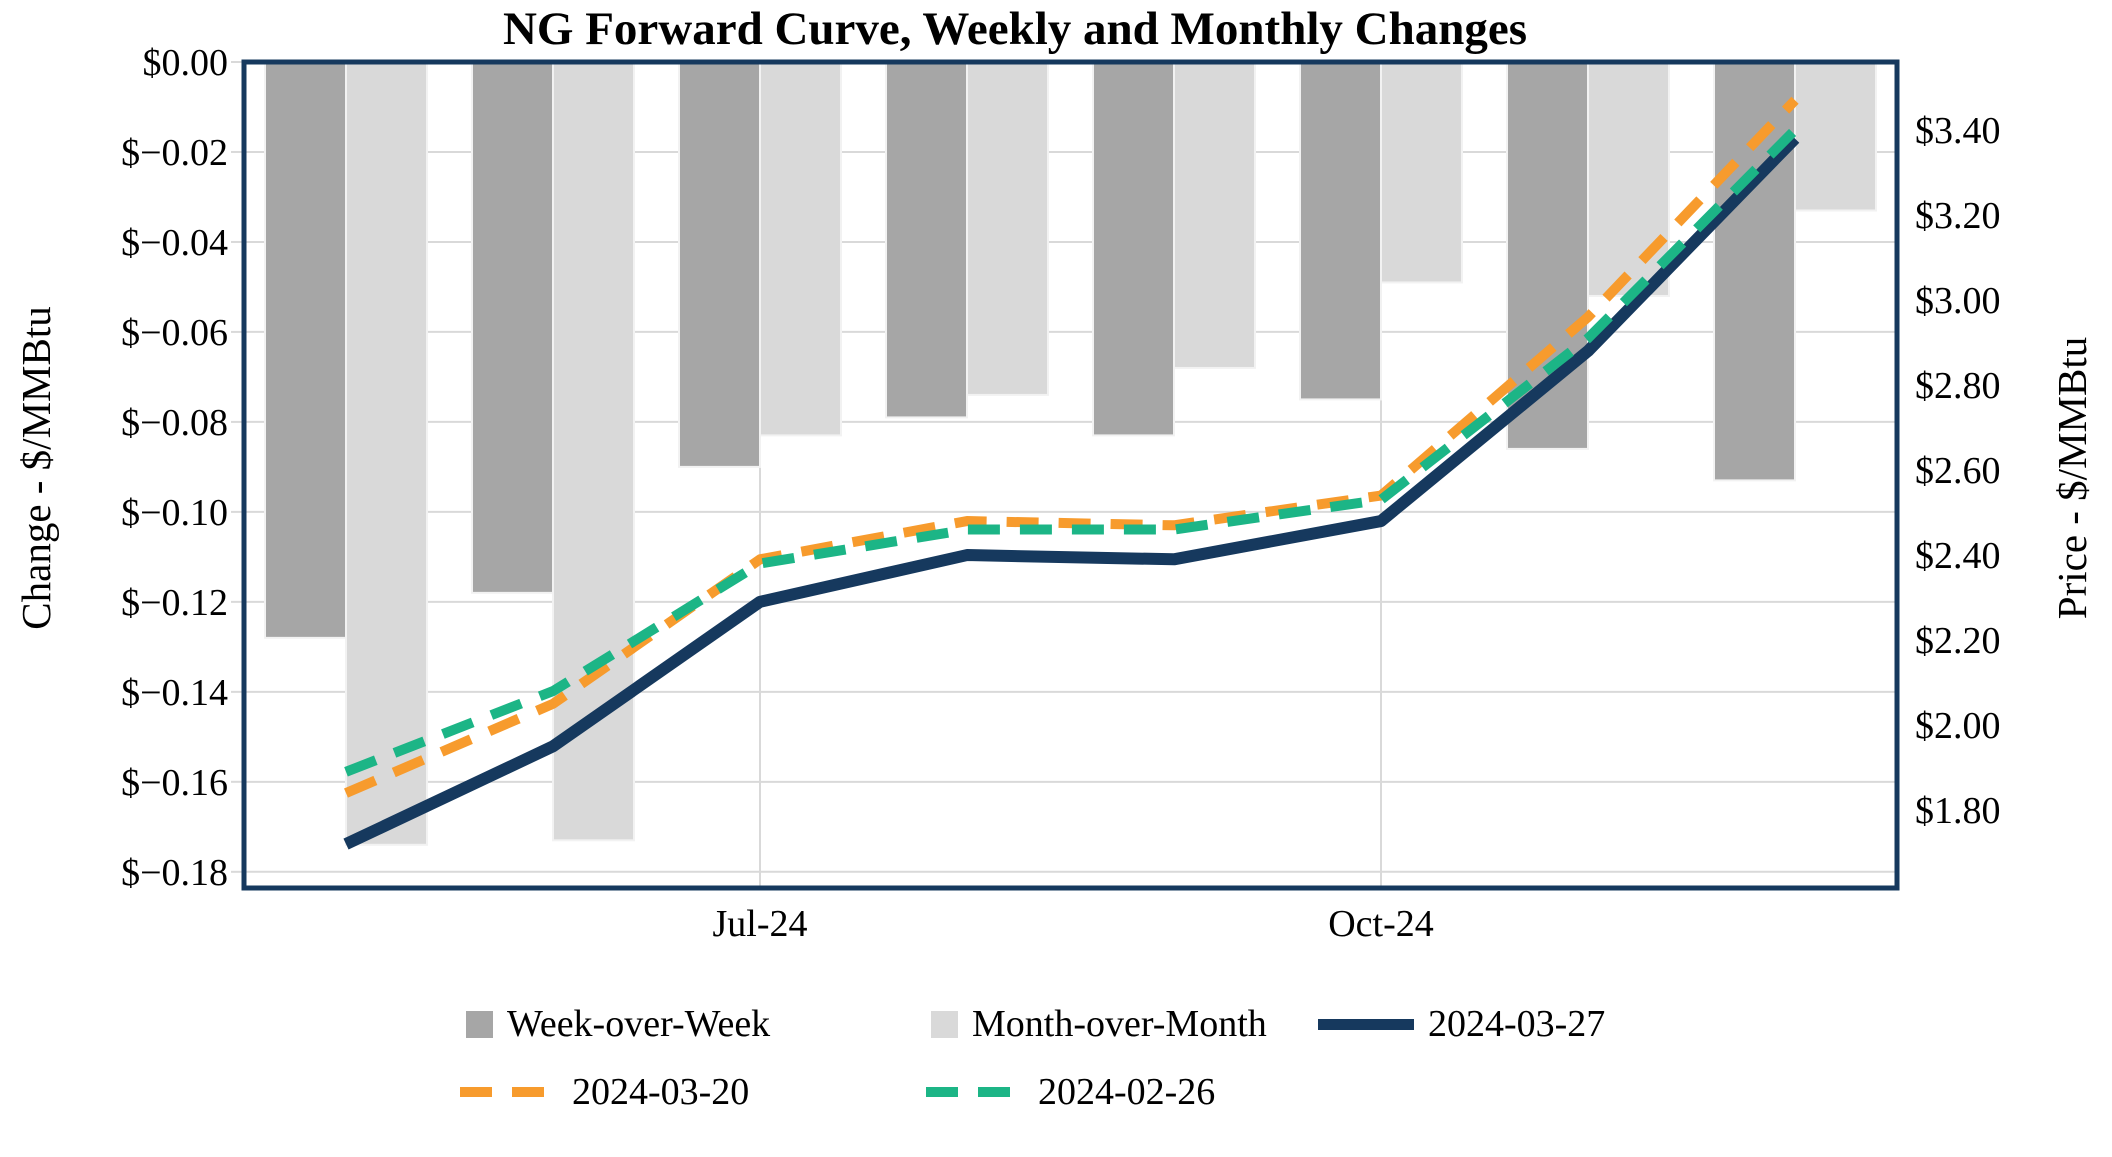  I want to click on legend-item-week-over-week: Week-over-Week, so click(618, 1024).